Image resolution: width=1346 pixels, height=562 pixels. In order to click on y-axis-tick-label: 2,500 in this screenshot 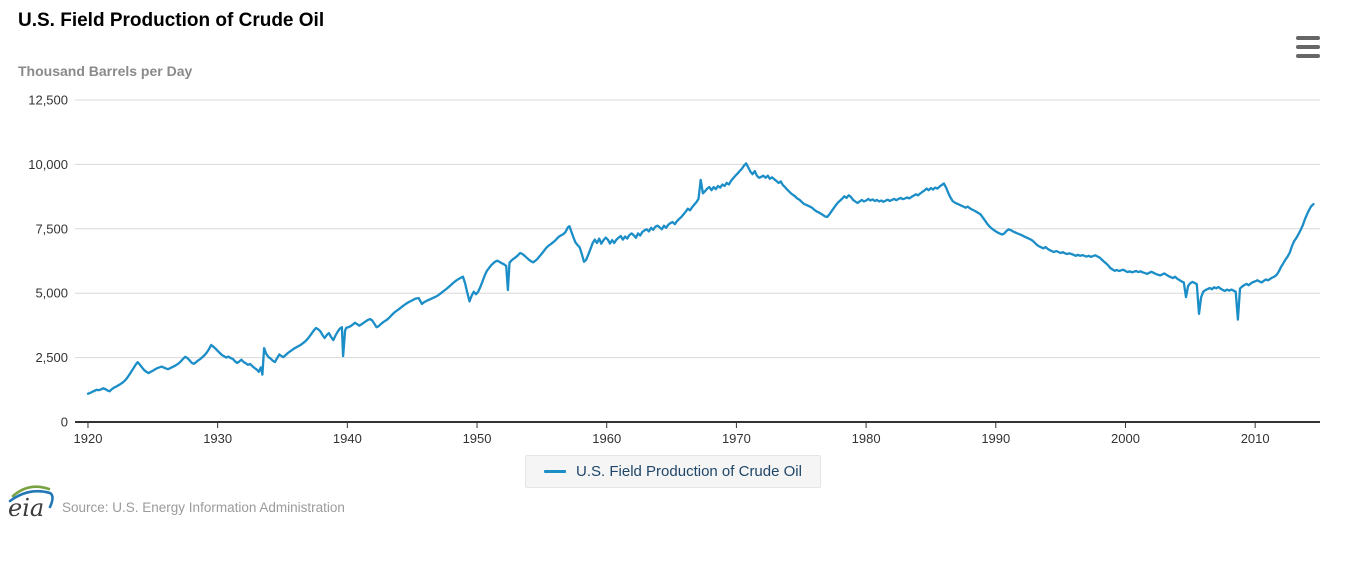, I will do `click(51, 357)`.